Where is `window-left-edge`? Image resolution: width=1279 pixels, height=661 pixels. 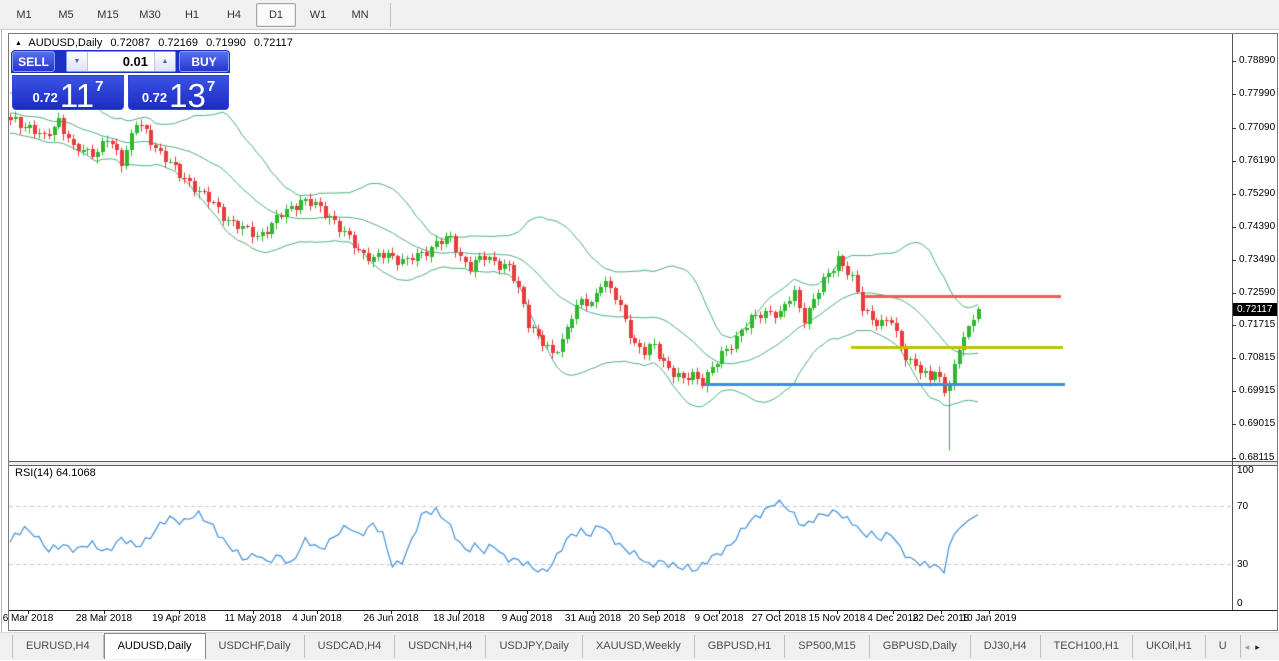 window-left-edge is located at coordinates (1, 330).